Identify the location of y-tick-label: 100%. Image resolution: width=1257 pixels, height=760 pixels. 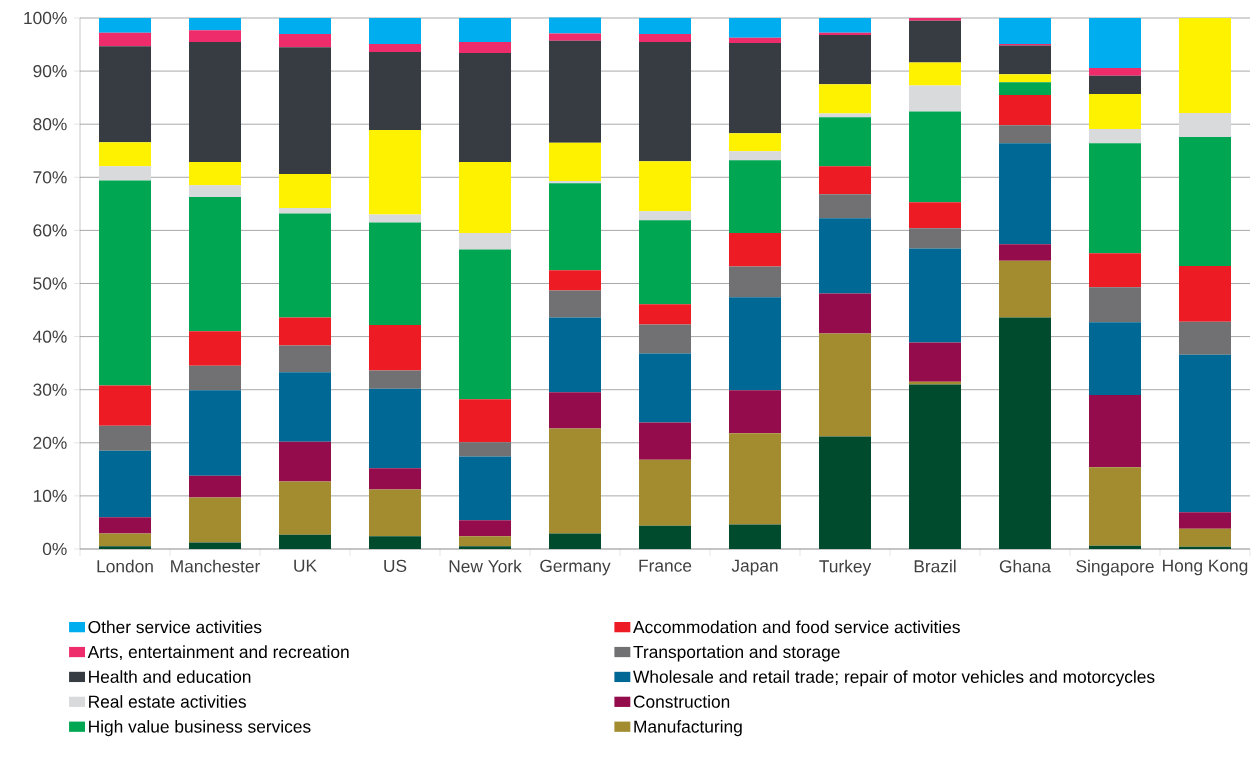
(45, 18).